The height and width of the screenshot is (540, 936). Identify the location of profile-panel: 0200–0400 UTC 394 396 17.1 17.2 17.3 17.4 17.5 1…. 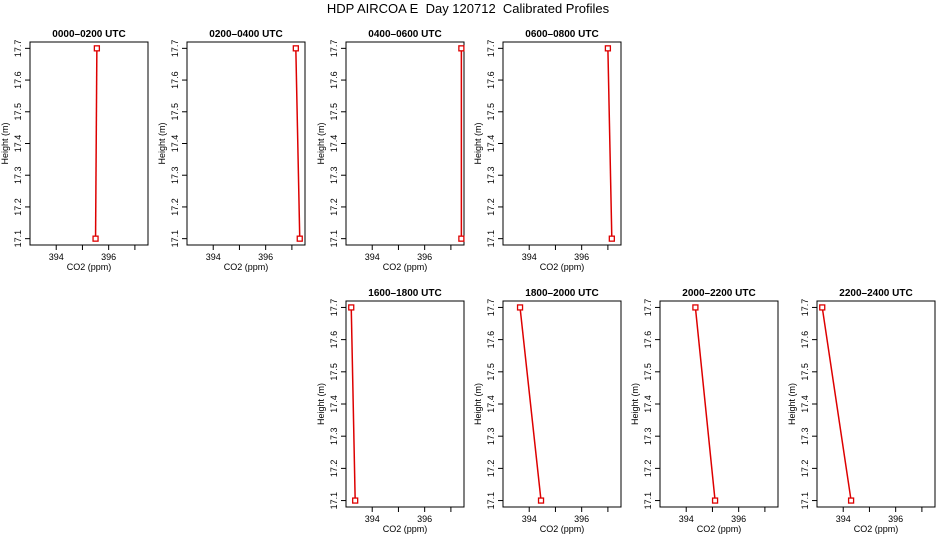
(231, 150).